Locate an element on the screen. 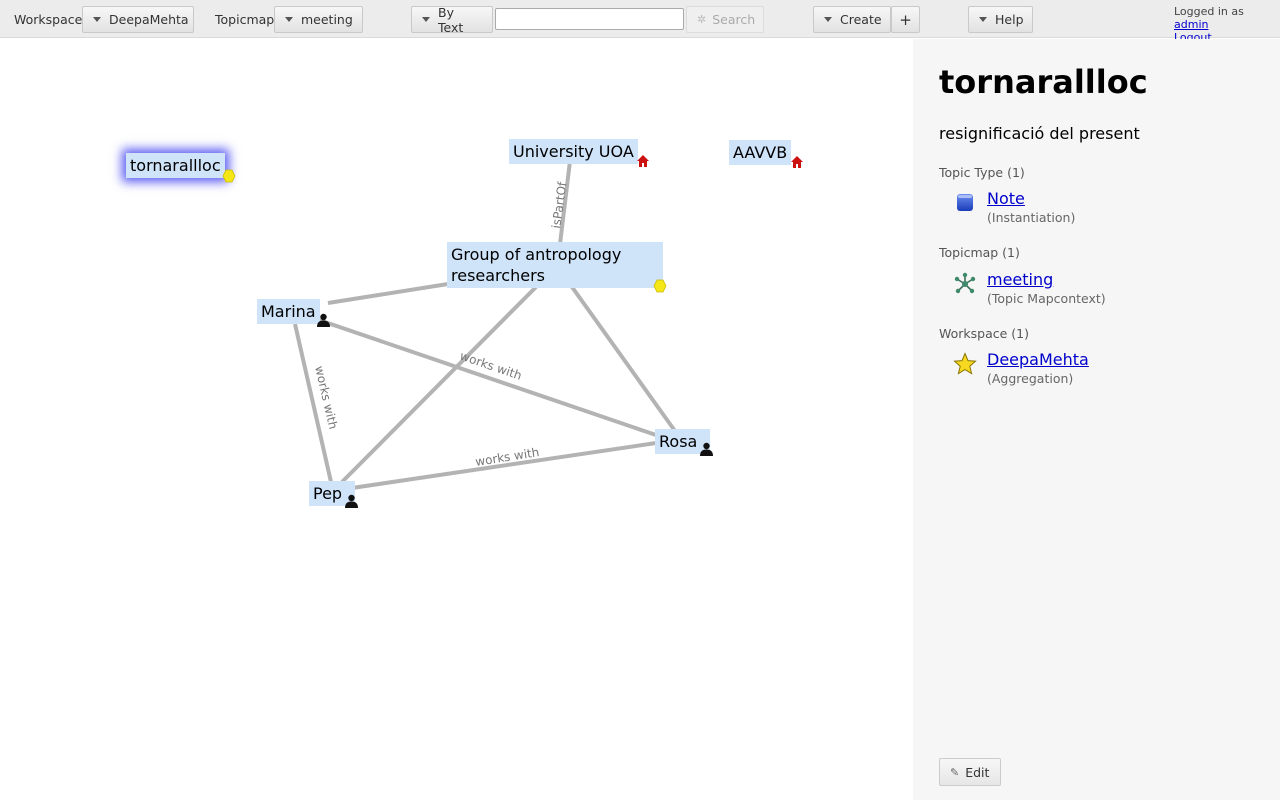  topicmap-select-value: meeting is located at coordinates (327, 19).